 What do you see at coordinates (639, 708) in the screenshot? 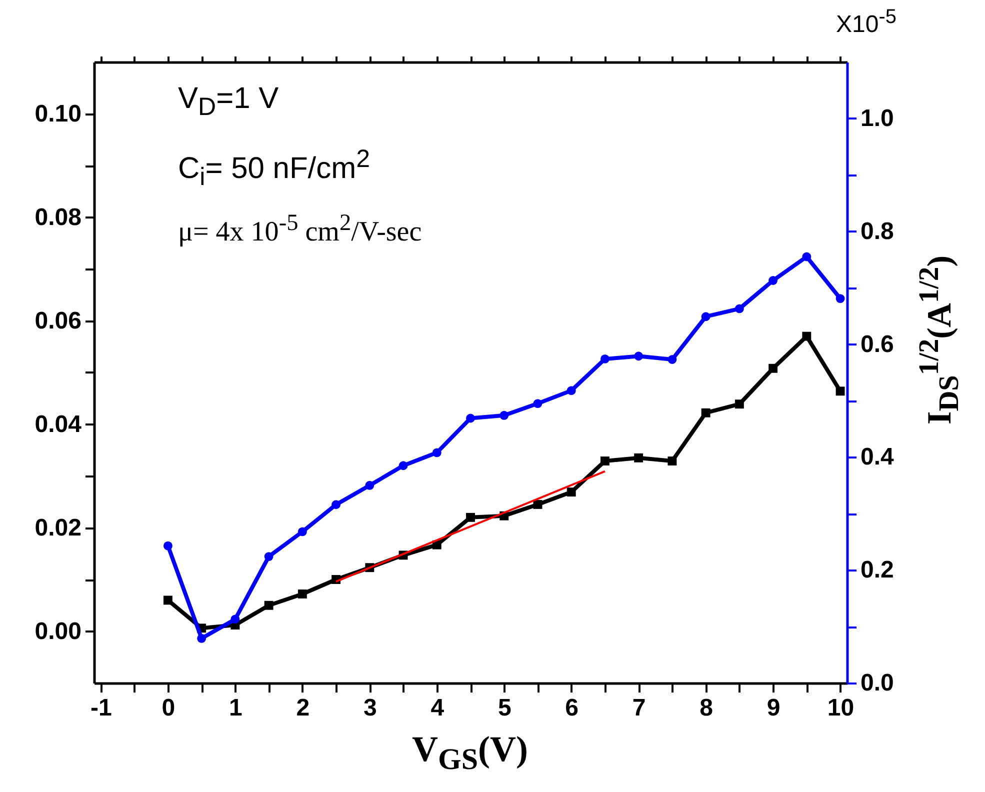
I see `x-tick-label: 7` at bounding box center [639, 708].